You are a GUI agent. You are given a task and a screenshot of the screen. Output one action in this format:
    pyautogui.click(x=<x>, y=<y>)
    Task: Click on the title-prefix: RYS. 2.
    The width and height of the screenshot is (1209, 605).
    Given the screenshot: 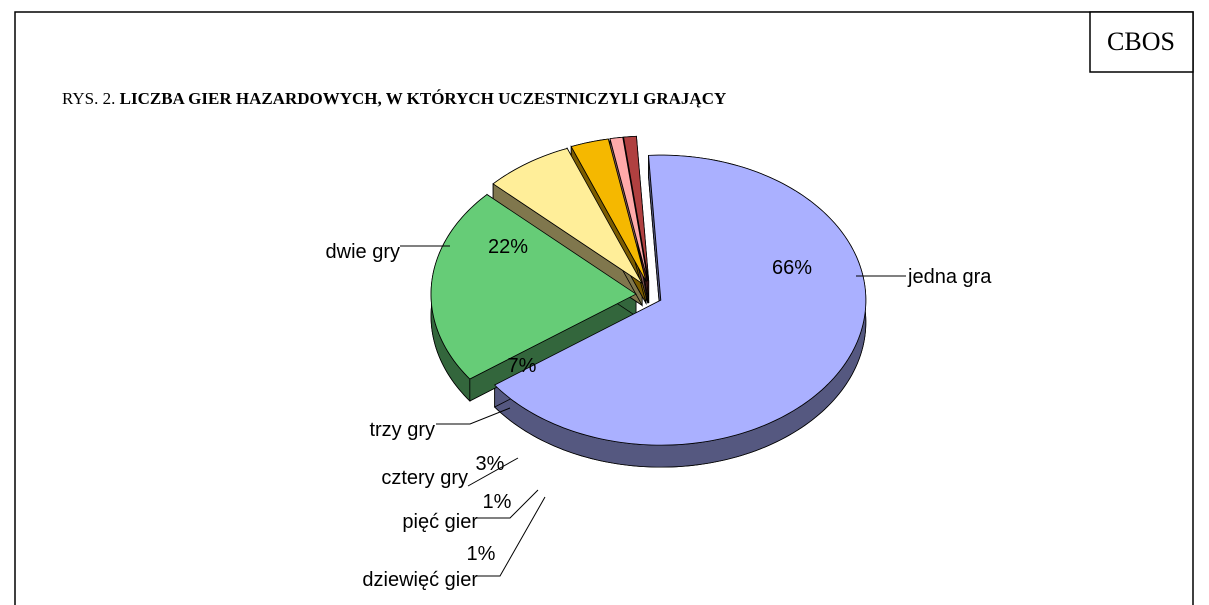 What is the action you would take?
    pyautogui.click(x=88, y=98)
    